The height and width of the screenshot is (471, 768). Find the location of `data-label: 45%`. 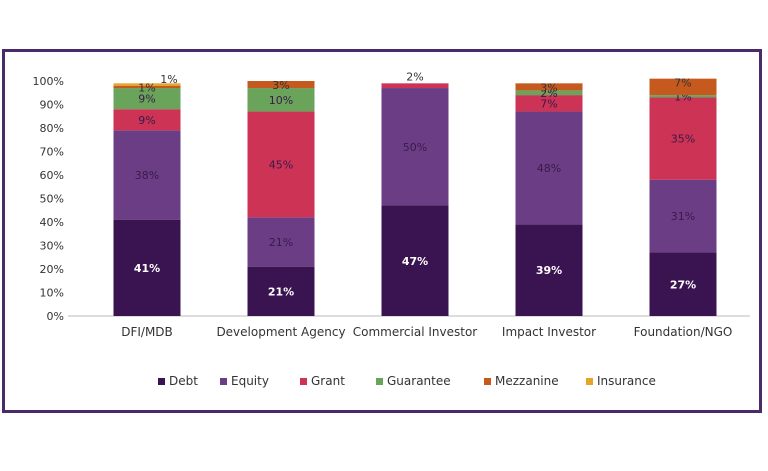

data-label: 45% is located at coordinates (281, 164).